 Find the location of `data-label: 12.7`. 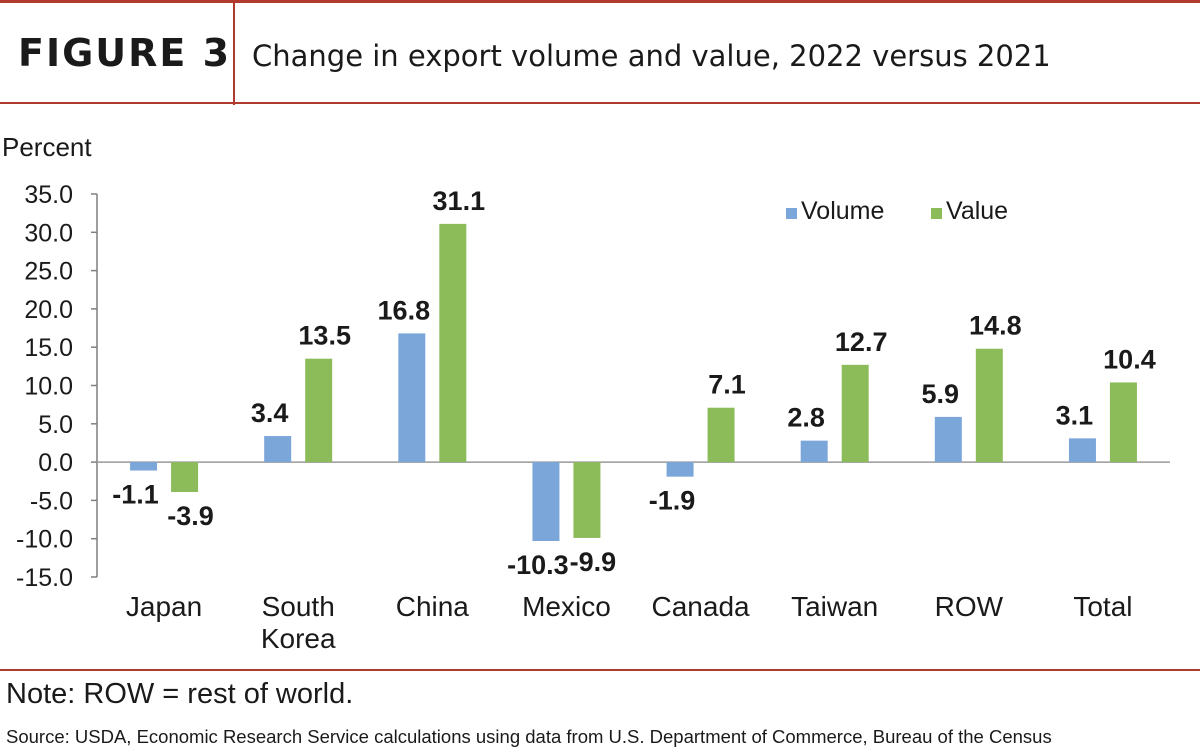

data-label: 12.7 is located at coordinates (861, 342).